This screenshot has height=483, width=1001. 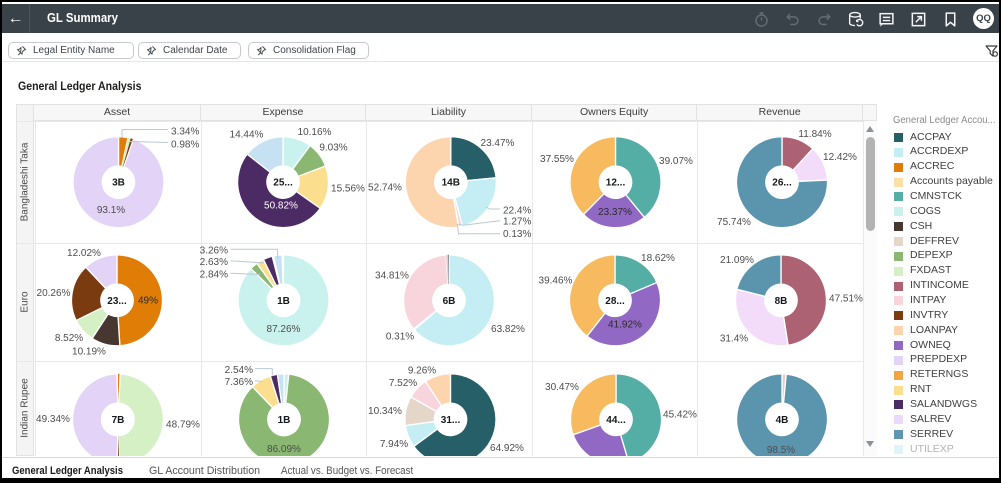 I want to click on svg-text: 12.02%, so click(x=84, y=253).